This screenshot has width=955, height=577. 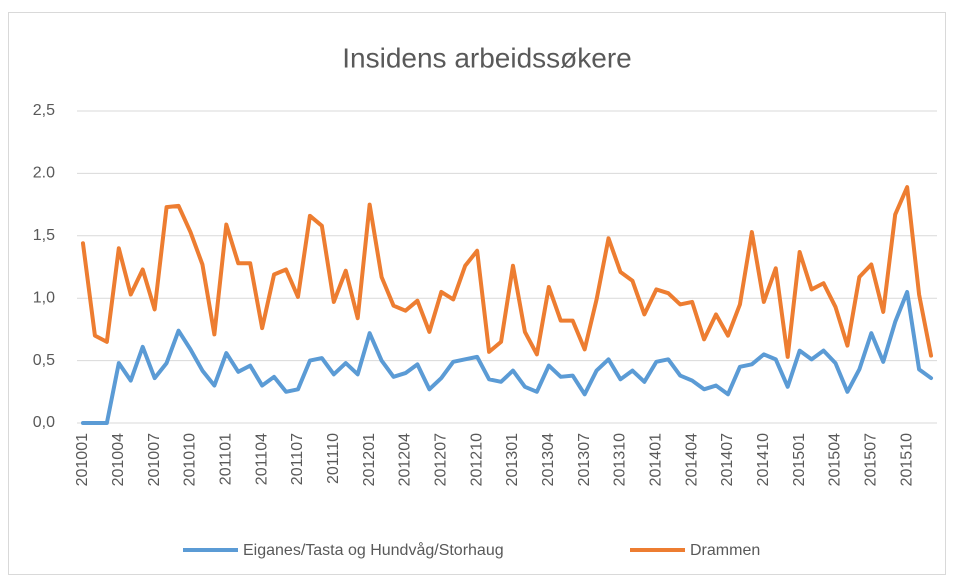 What do you see at coordinates (486, 57) in the screenshot?
I see `chart-title: Insidens arbeidssøkere` at bounding box center [486, 57].